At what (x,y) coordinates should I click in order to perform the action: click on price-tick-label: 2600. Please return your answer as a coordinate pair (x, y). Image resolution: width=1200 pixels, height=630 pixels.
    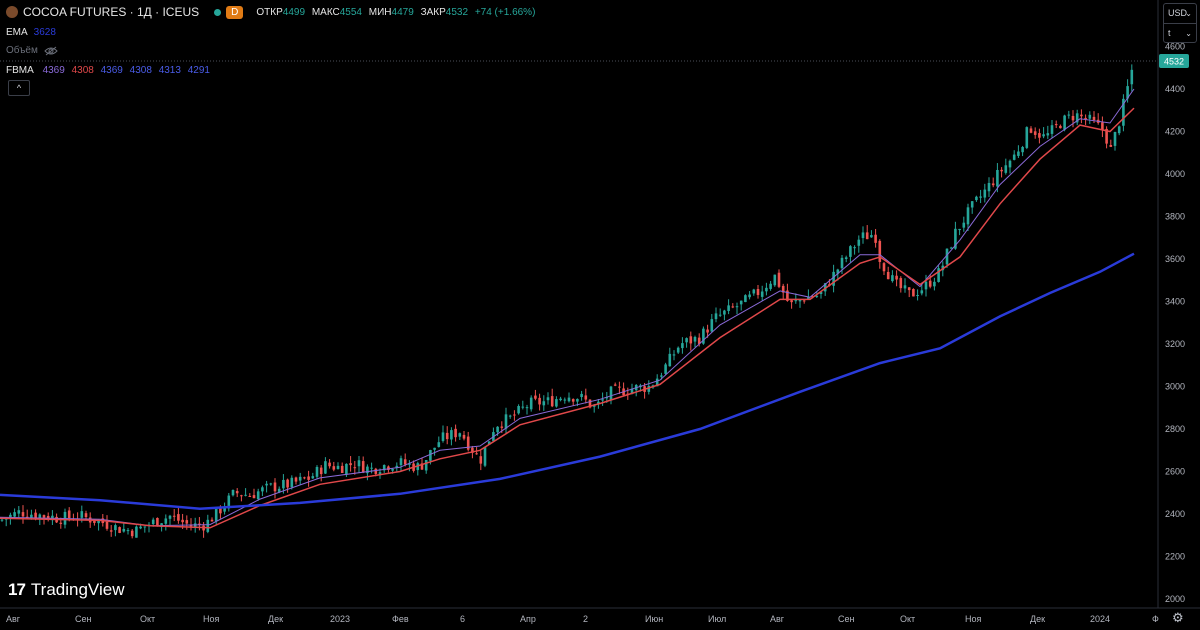
    Looking at the image, I should click on (1175, 472).